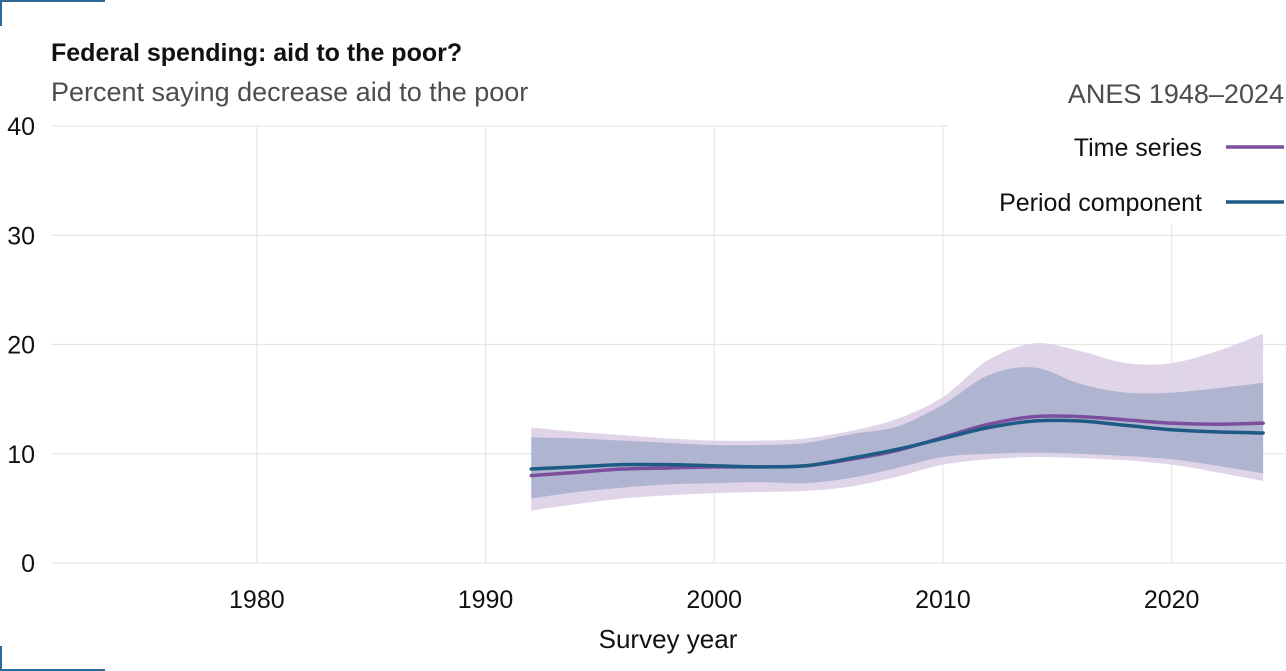 This screenshot has height=671, width=1286. I want to click on series-lines, so click(897, 446).